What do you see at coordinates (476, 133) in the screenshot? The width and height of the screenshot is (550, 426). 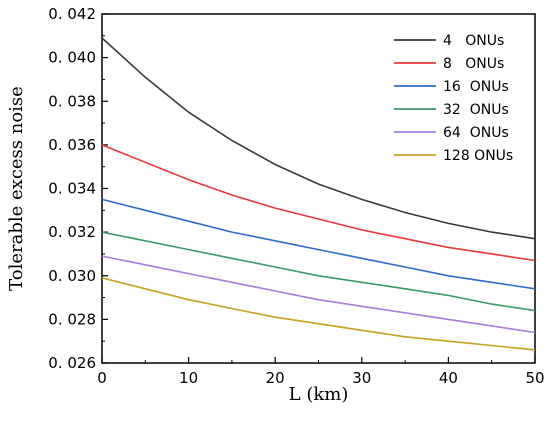 I see `legend-label: 64 ONUs` at bounding box center [476, 133].